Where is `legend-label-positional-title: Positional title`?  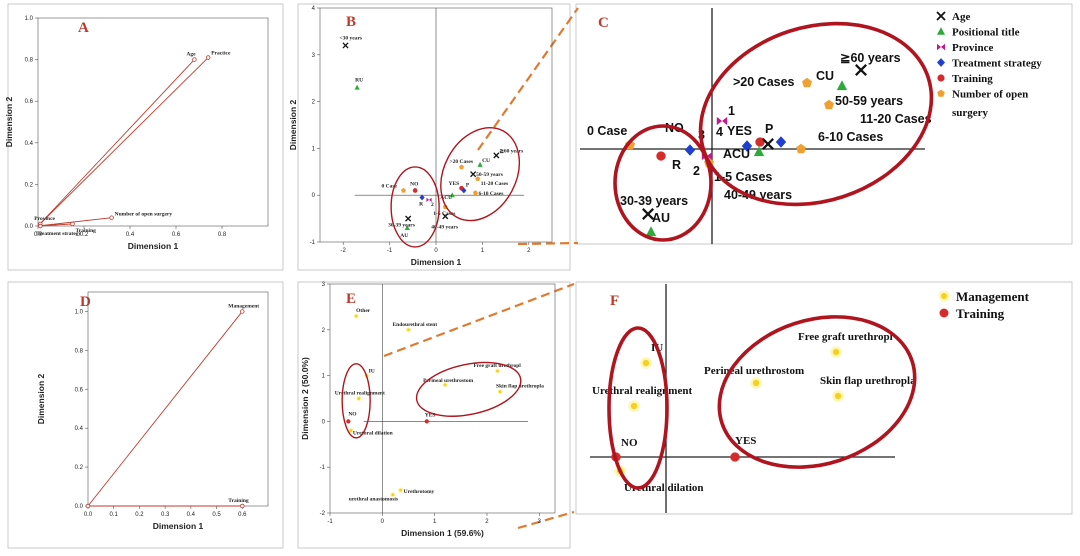 legend-label-positional-title: Positional title is located at coordinates (986, 33).